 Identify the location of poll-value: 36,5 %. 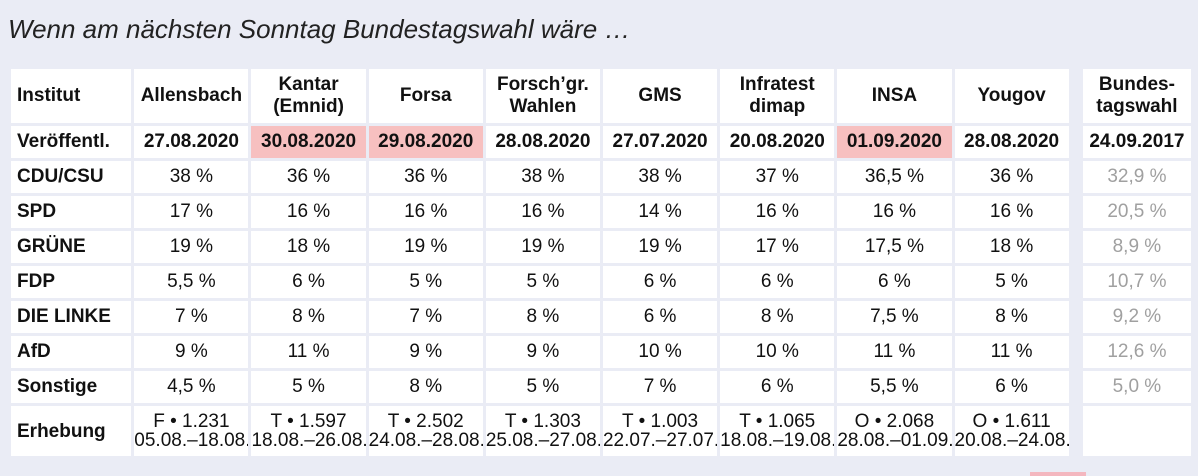
(894, 177).